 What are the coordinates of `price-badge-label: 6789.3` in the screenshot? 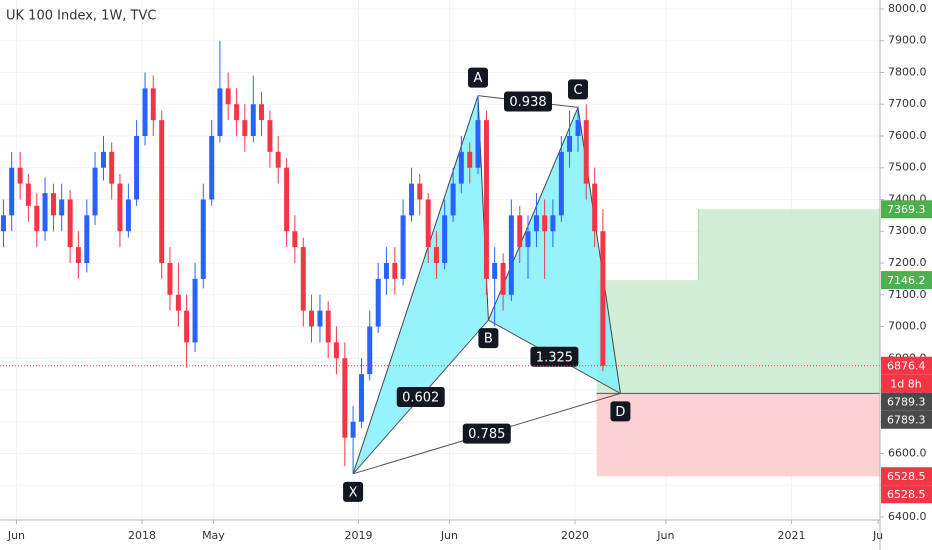 It's located at (906, 402).